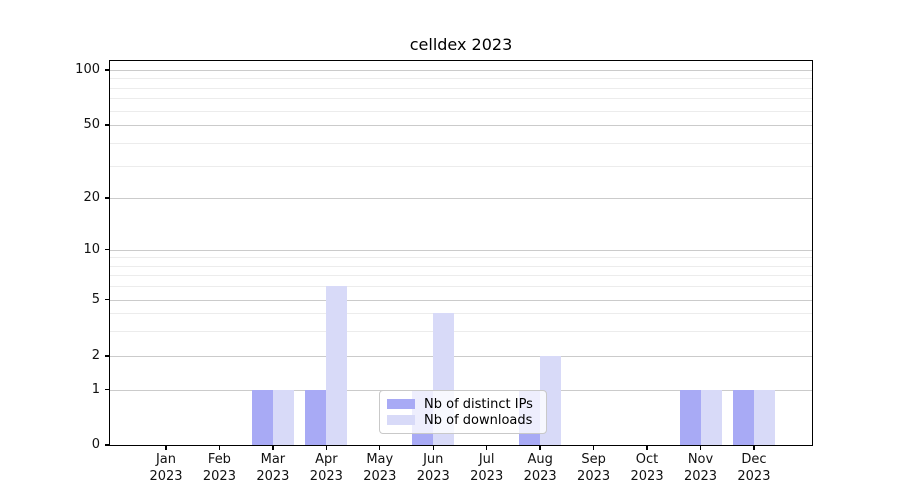  What do you see at coordinates (326, 459) in the screenshot?
I see `x-tick-month: Apr` at bounding box center [326, 459].